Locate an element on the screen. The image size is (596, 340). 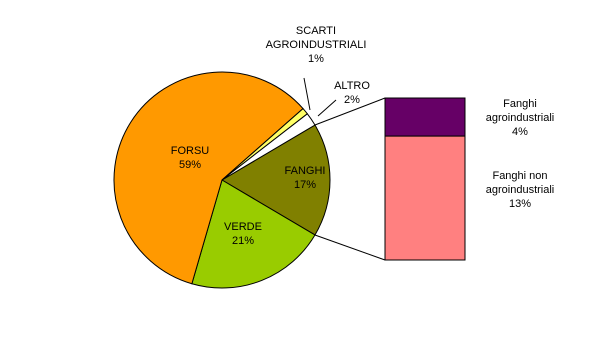
label-text: ALTRO is located at coordinates (352, 86).